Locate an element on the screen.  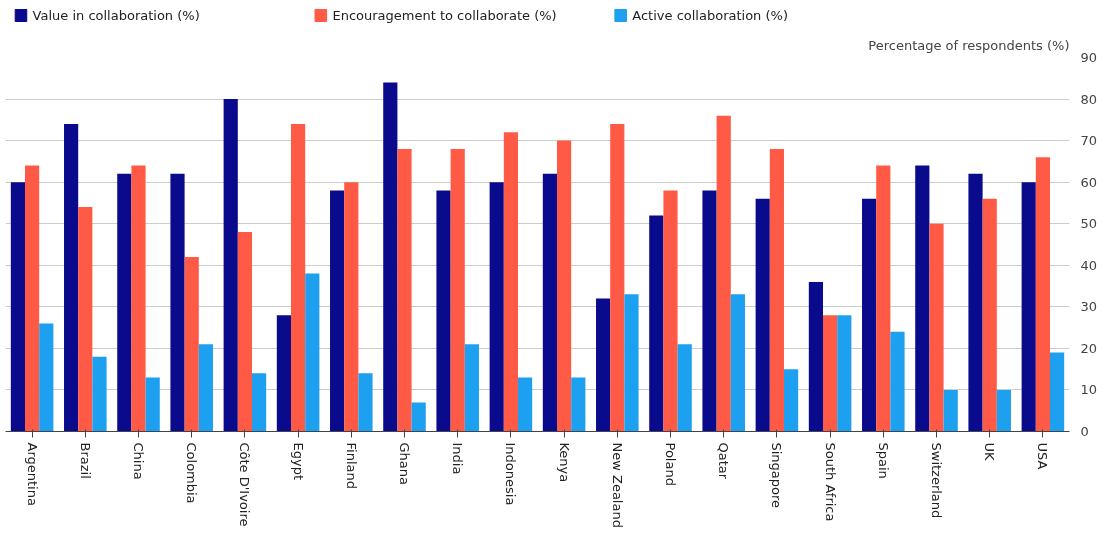
y-tick-label: 70 is located at coordinates (1089, 141).